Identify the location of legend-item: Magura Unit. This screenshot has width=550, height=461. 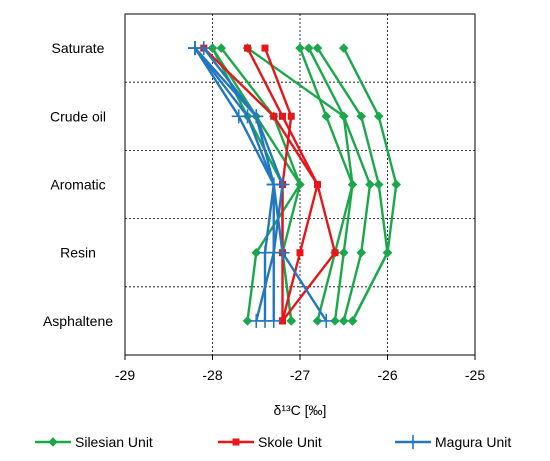
(453, 442).